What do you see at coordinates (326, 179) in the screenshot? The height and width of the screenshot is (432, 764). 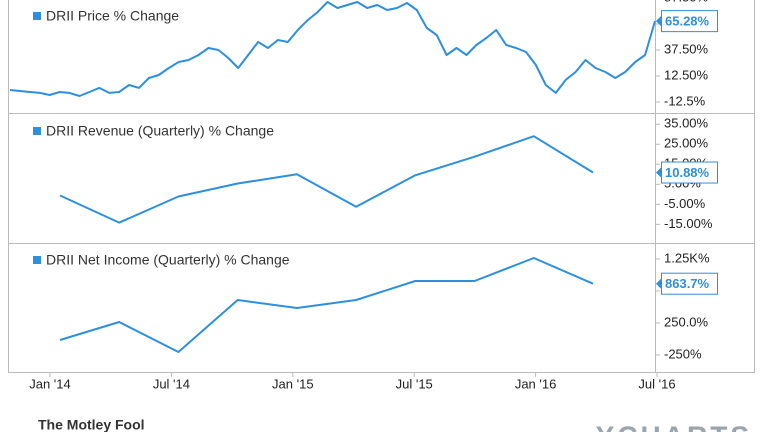 I see `series-line` at bounding box center [326, 179].